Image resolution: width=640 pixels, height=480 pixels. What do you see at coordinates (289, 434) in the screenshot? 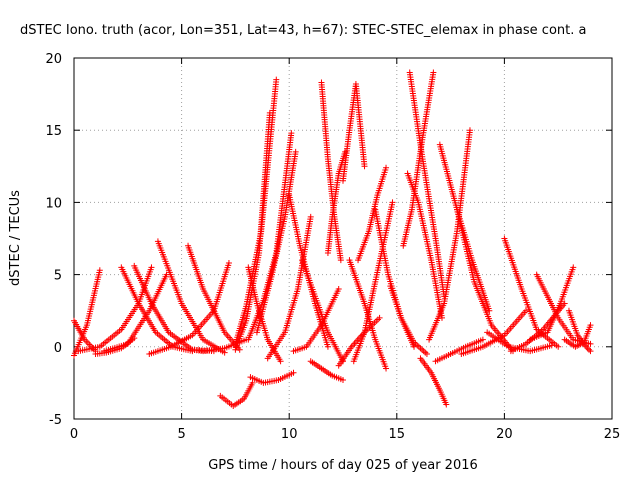
I see `x-tick-label: 10` at bounding box center [289, 434].